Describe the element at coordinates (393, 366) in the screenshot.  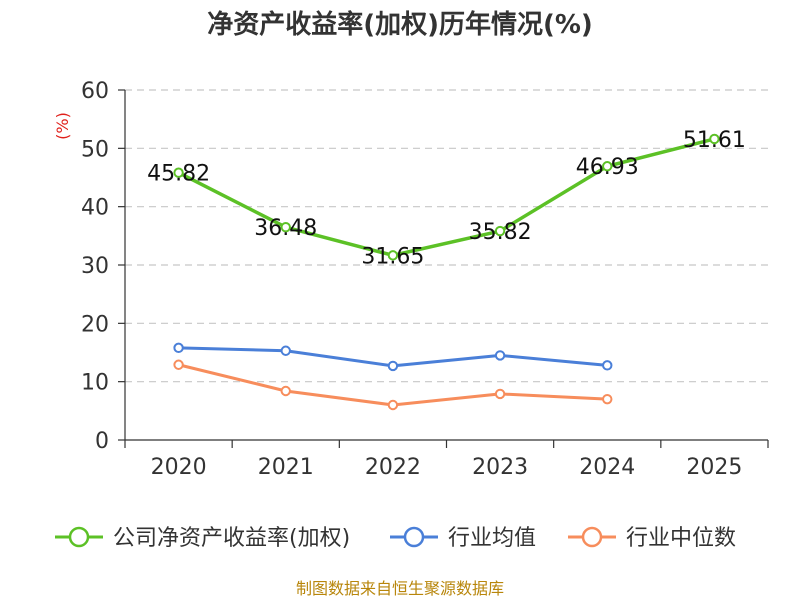
I see `series-1-point-2022` at that location.